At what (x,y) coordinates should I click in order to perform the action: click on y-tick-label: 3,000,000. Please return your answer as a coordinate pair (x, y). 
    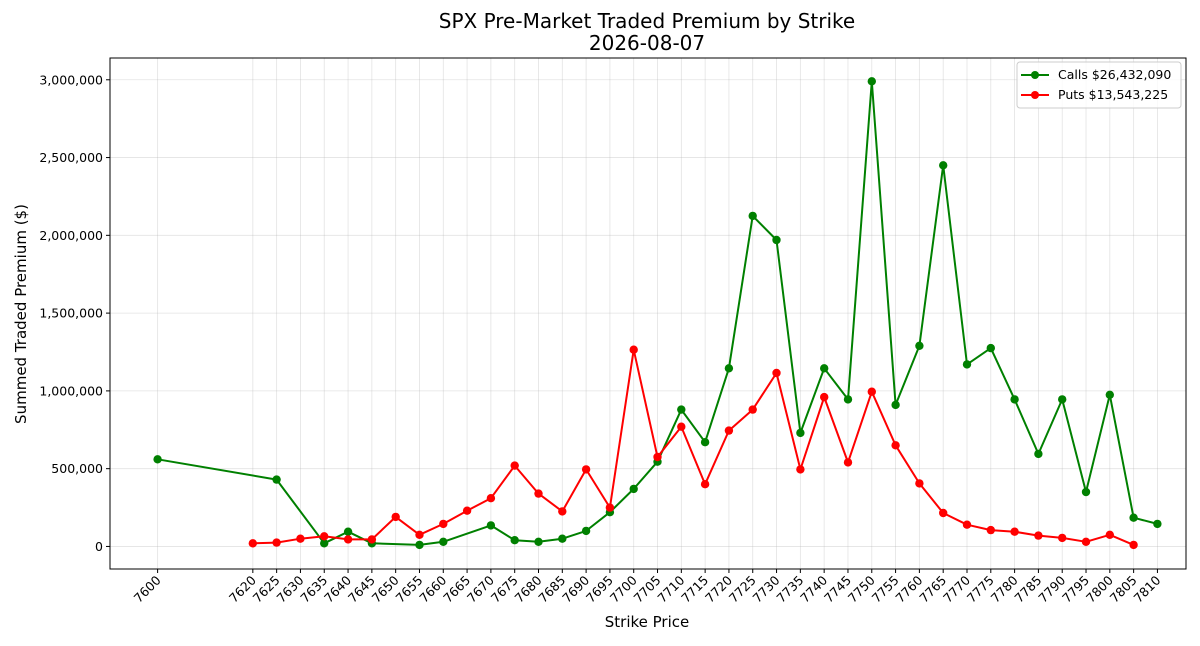
    Looking at the image, I should click on (71, 79).